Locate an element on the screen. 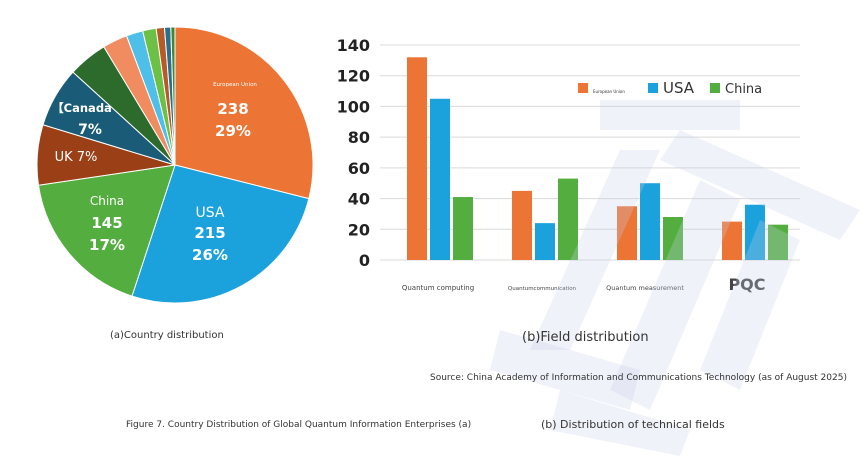 Image resolution: width=863 pixels, height=456 pixels. y-tick-60: 60 is located at coordinates (359, 168).